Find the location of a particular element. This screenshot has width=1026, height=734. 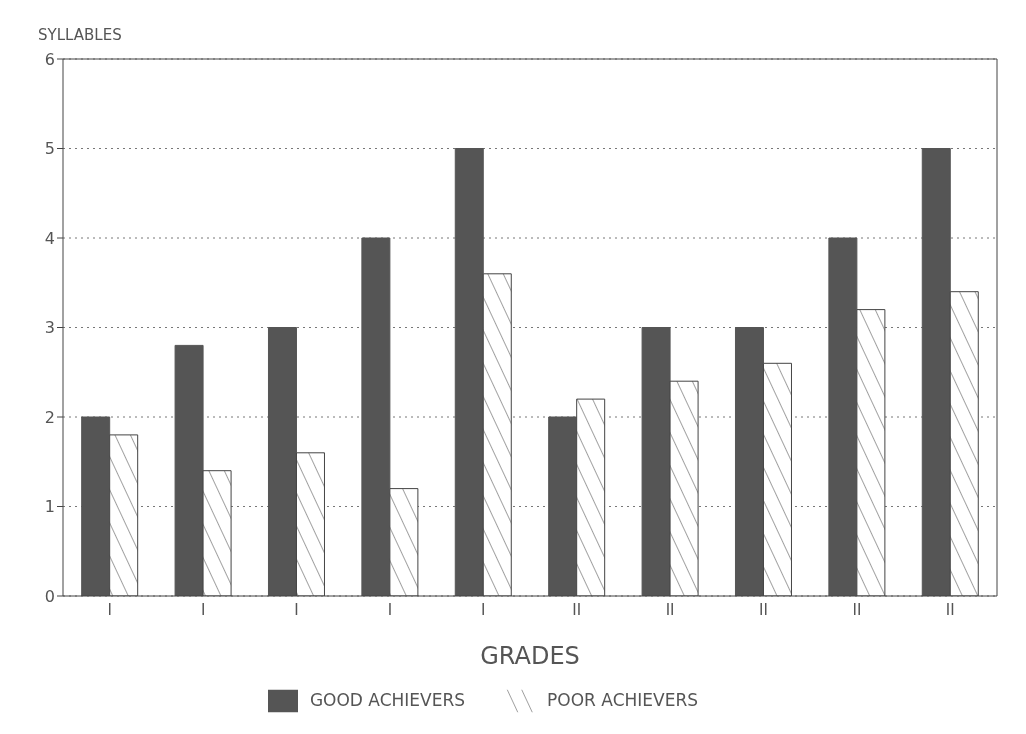

y-tick-label: 3 is located at coordinates (49, 328).